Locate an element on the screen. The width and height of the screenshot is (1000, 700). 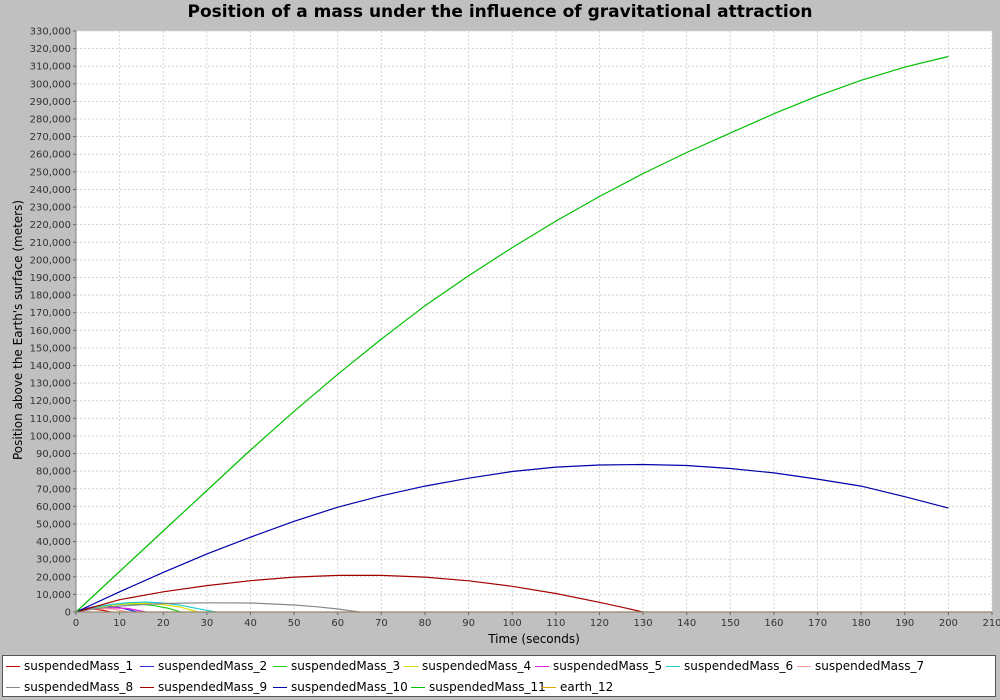
y-tick-label: 310,000 is located at coordinates (50, 67).